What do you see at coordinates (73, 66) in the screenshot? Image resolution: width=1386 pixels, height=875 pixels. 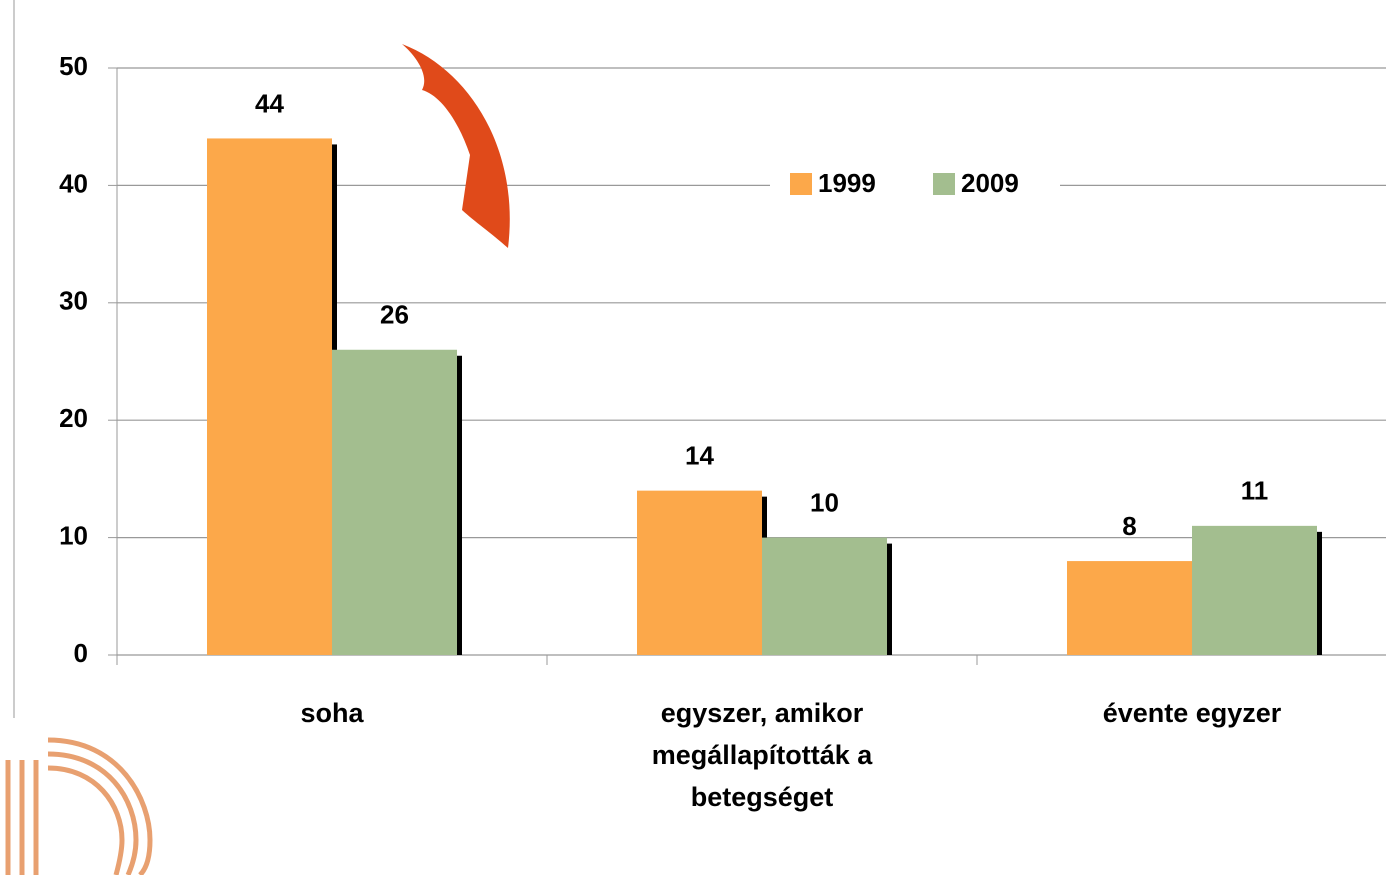 I see `y-tick-label: 50` at bounding box center [73, 66].